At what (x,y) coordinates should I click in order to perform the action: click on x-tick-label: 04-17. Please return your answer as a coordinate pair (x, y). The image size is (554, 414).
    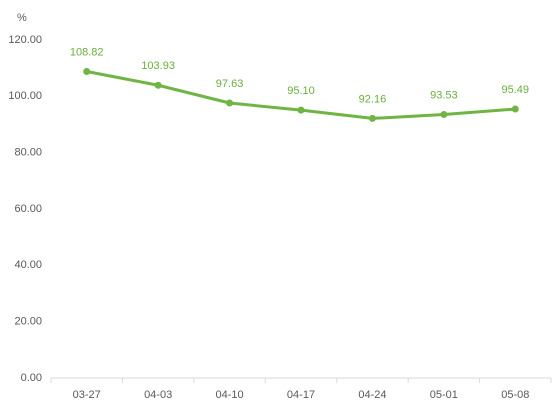
    Looking at the image, I should click on (301, 395).